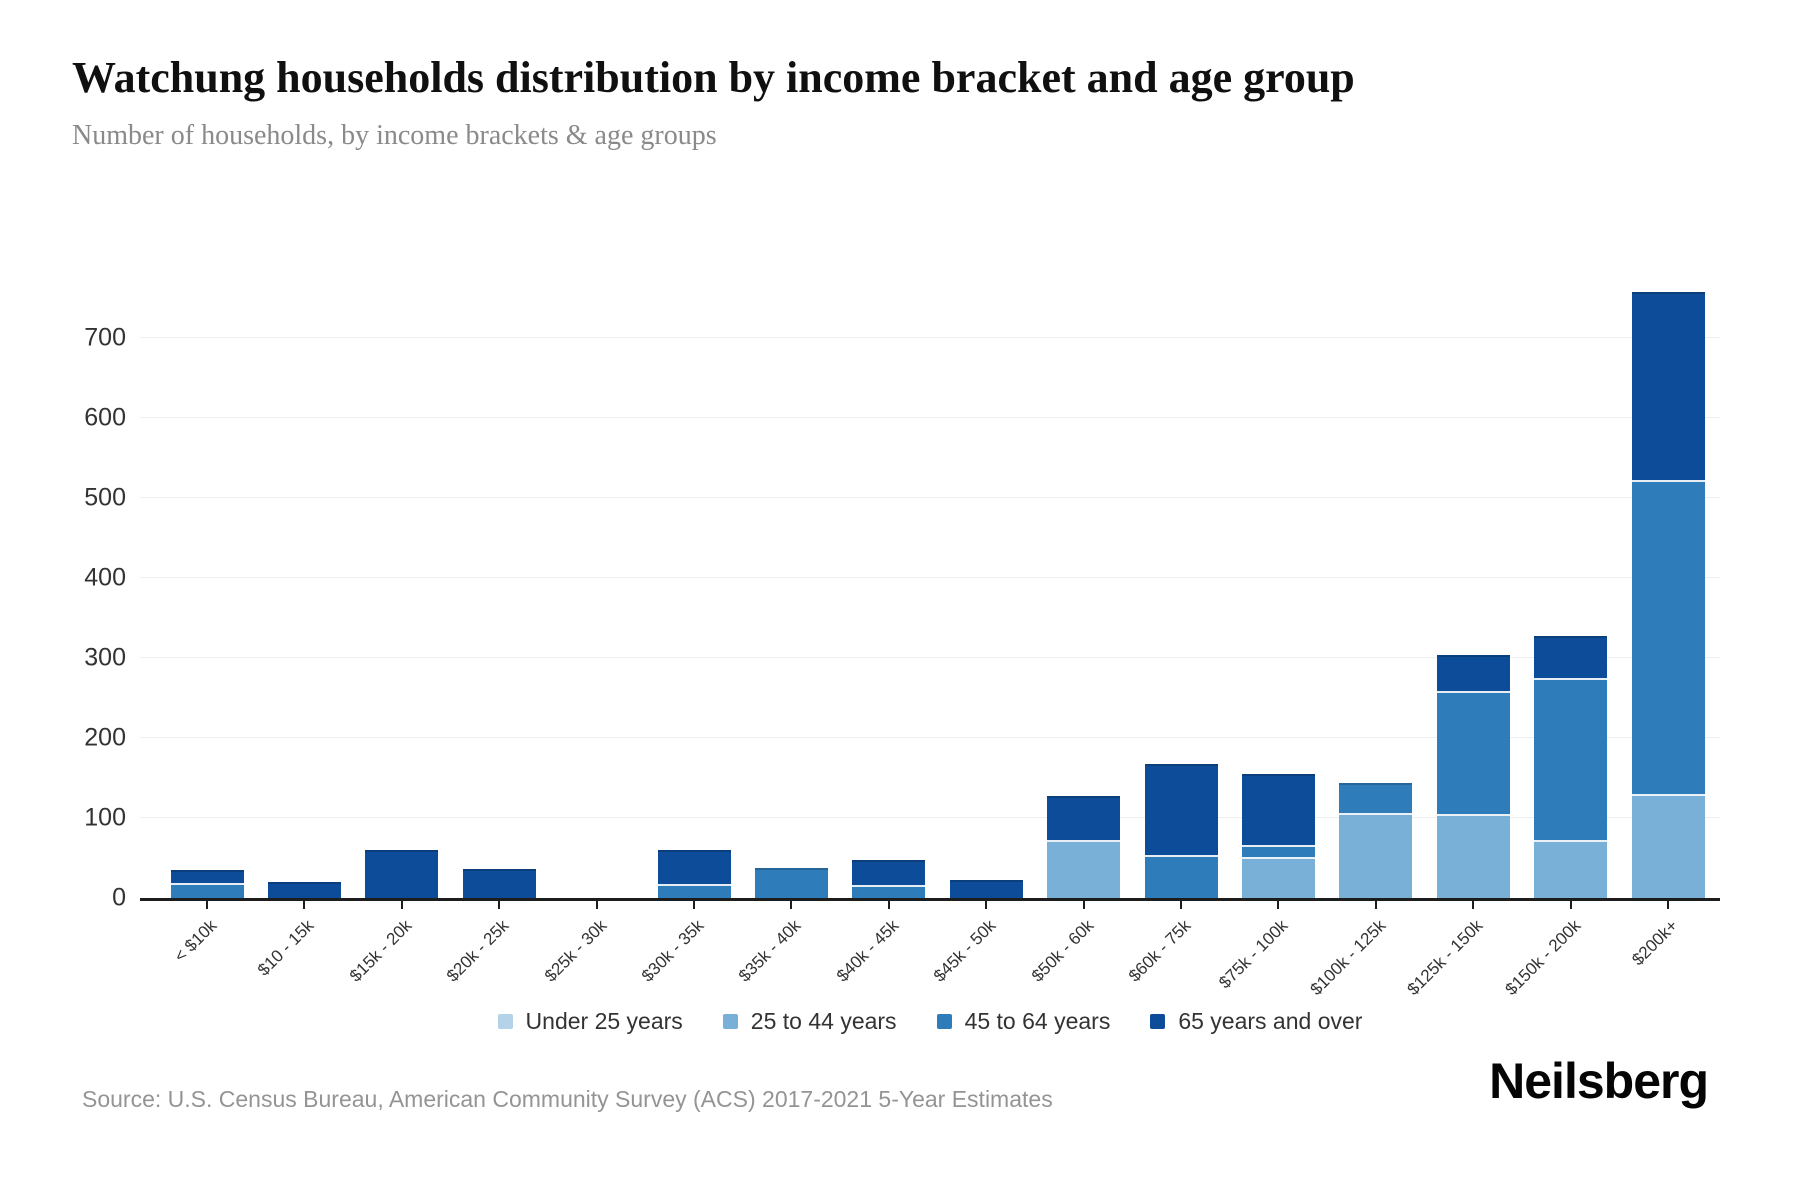 The width and height of the screenshot is (1800, 1200). What do you see at coordinates (604, 1021) in the screenshot?
I see `legend-label: Under 25 years` at bounding box center [604, 1021].